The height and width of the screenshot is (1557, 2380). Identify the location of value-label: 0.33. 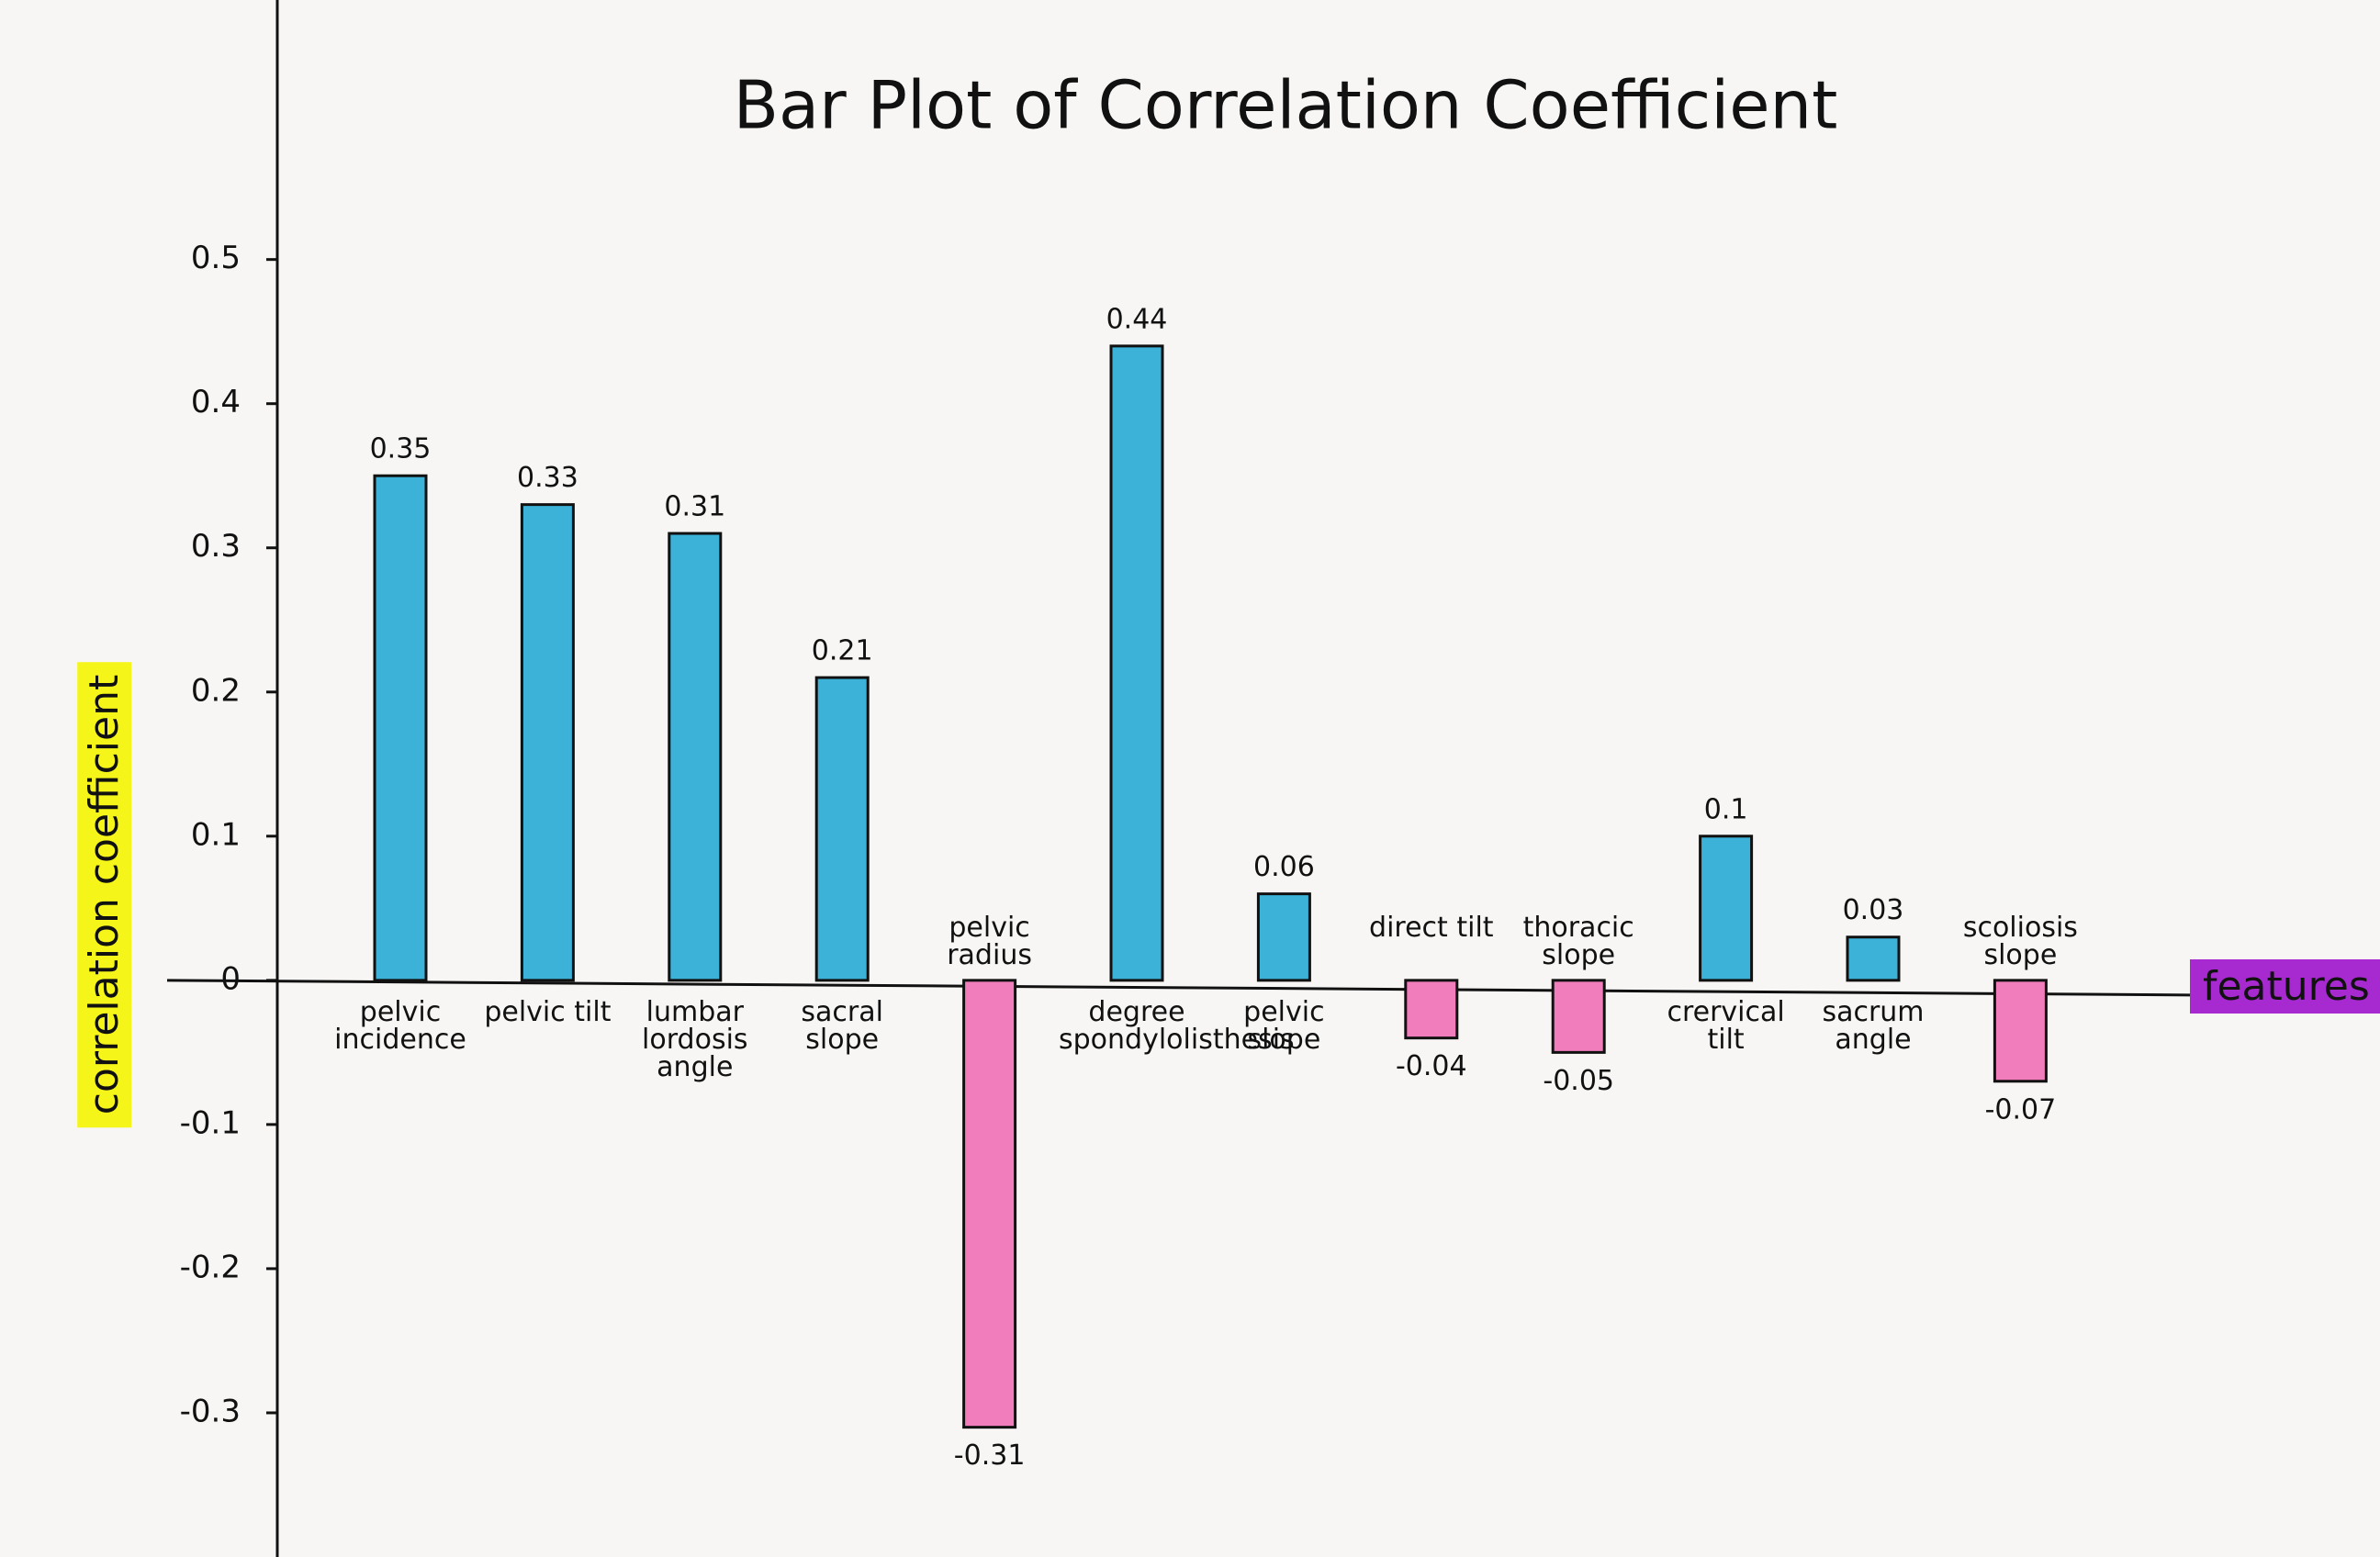
(547, 478).